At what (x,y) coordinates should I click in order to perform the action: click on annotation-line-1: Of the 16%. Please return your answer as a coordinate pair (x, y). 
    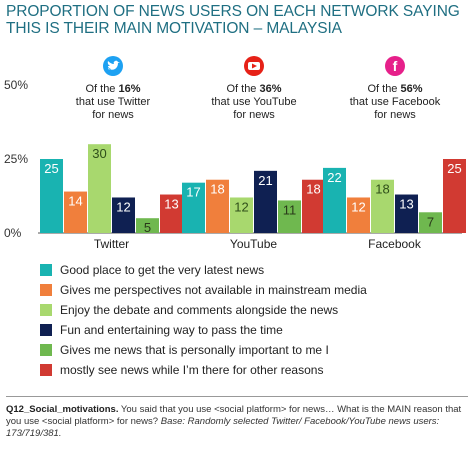
    Looking at the image, I should click on (112, 89).